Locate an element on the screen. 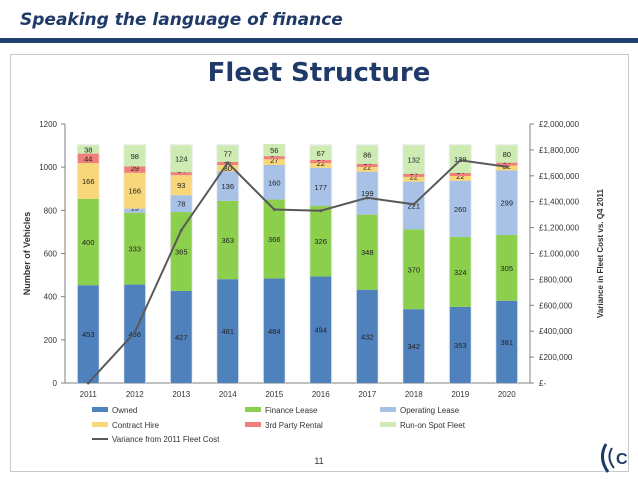 The height and width of the screenshot is (479, 638). data-label: 86 is located at coordinates (367, 155).